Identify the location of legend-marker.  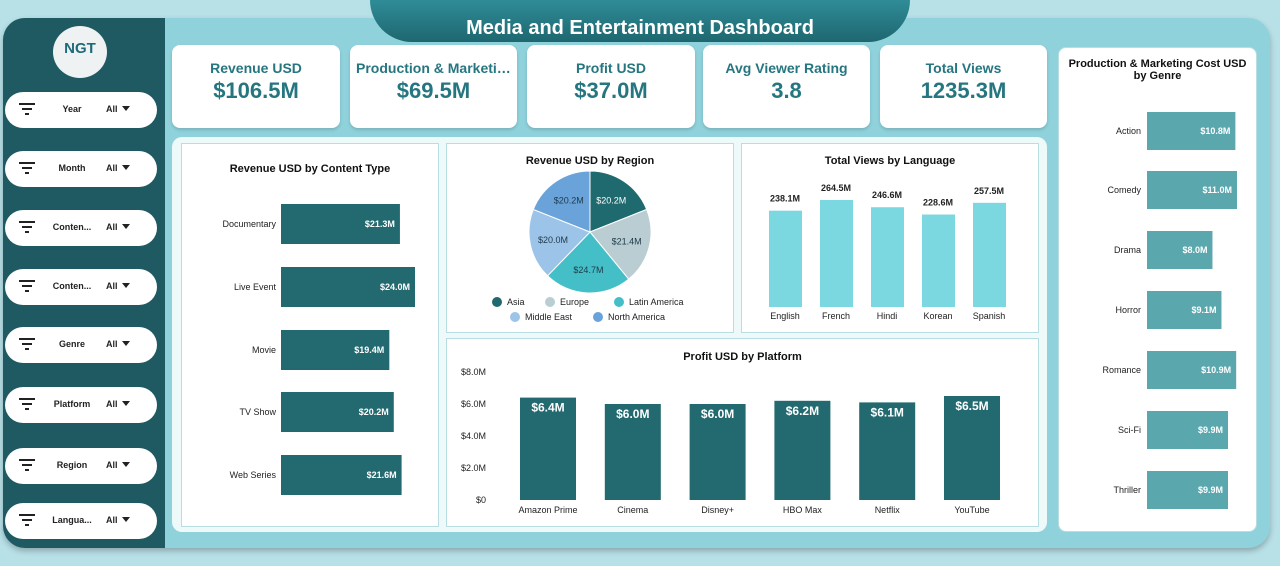
(619, 302).